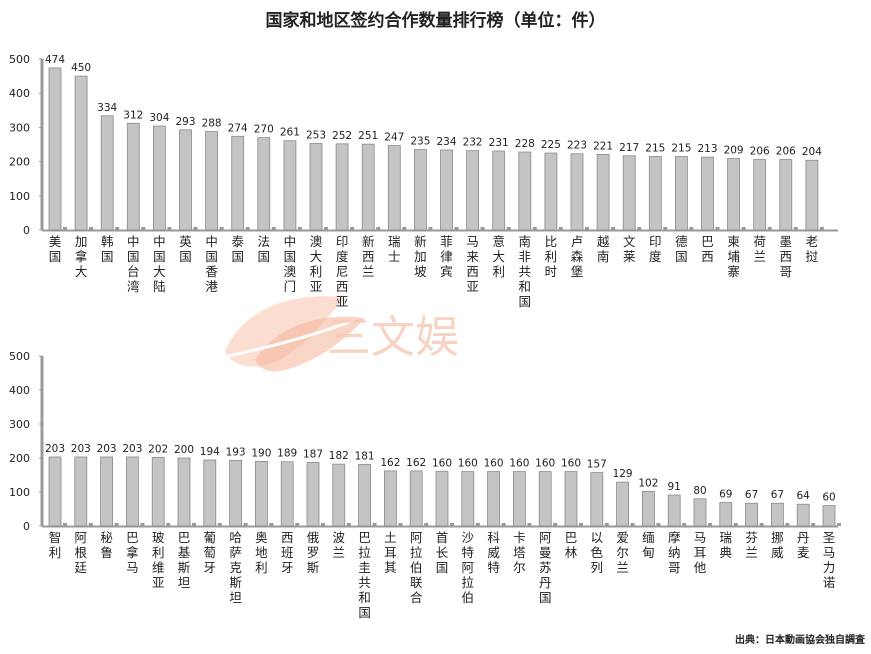 The height and width of the screenshot is (654, 871). I want to click on category-label: 哈萨克斯坦, so click(235, 567).